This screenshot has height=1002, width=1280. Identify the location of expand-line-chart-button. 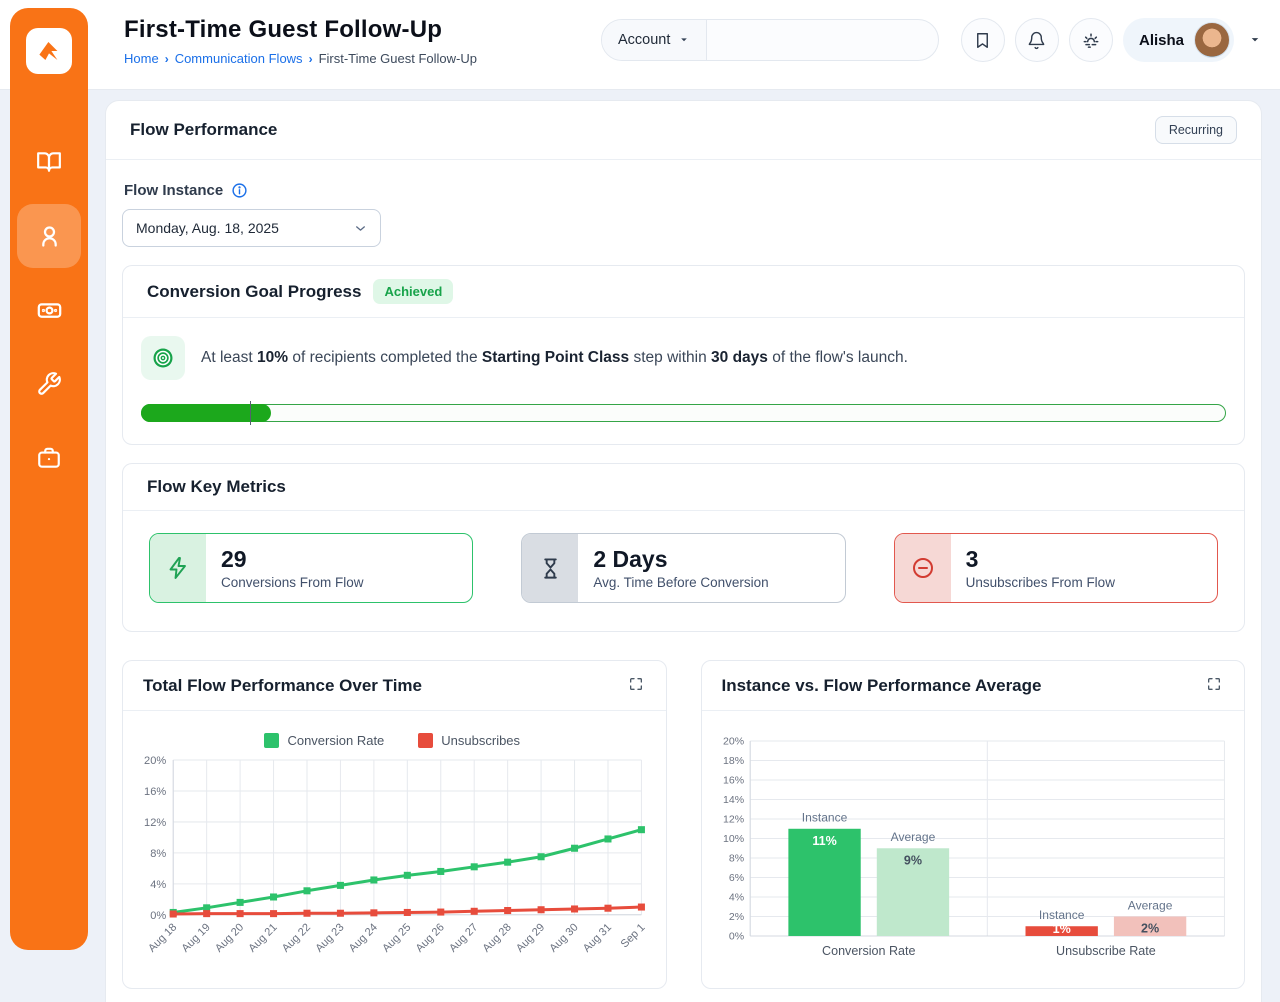
(636, 685).